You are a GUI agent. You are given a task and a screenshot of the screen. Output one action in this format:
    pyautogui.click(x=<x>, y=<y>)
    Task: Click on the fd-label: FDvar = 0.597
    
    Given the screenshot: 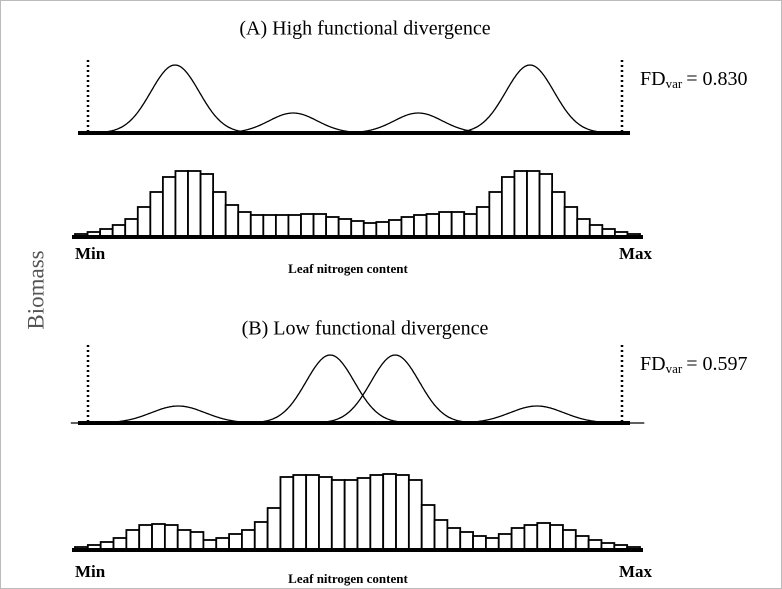 What is the action you would take?
    pyautogui.click(x=693, y=364)
    